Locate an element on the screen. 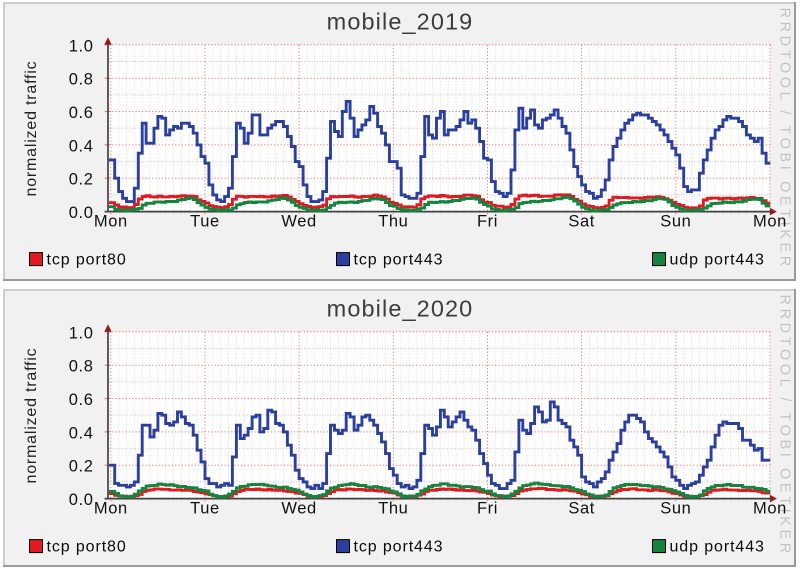  svg-text: mobile_2019 is located at coordinates (400, 21).